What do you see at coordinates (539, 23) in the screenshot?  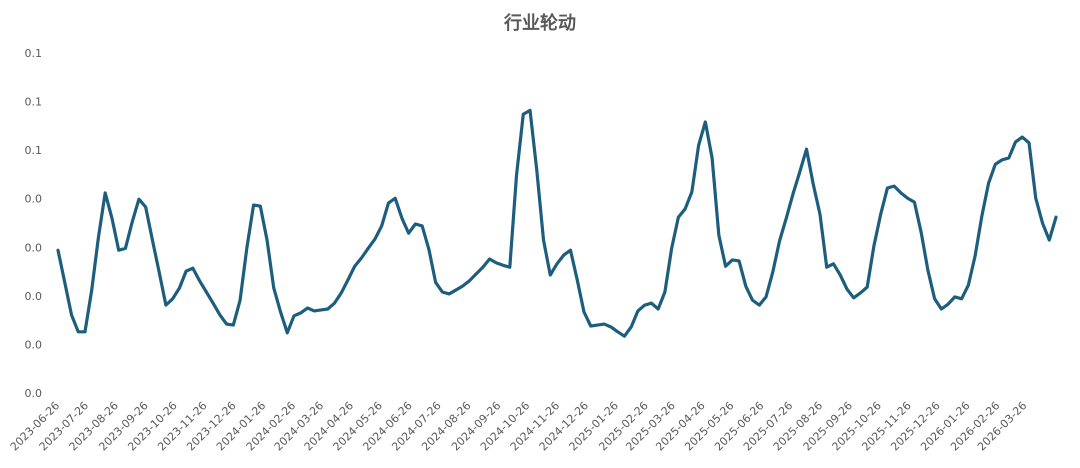 I see `chart-title: 行业轮动` at bounding box center [539, 23].